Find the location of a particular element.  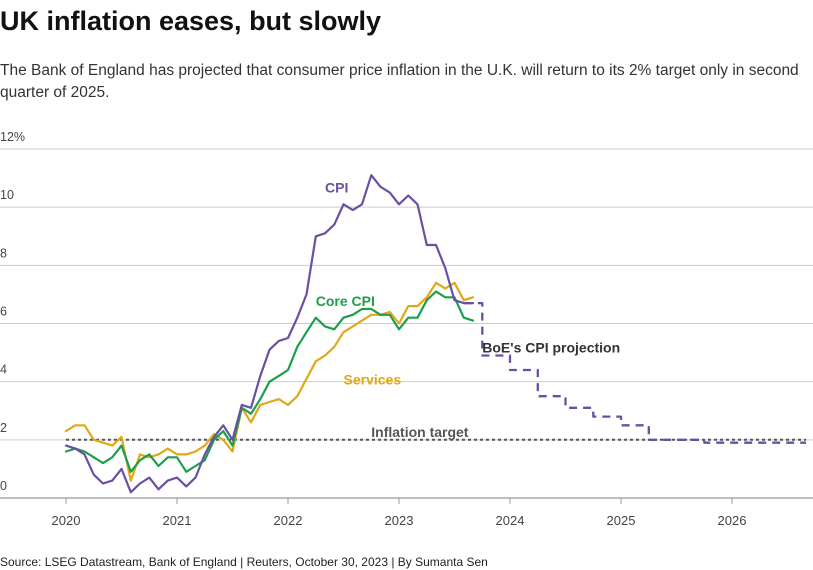

x-tick-label: 2026 is located at coordinates (732, 520).